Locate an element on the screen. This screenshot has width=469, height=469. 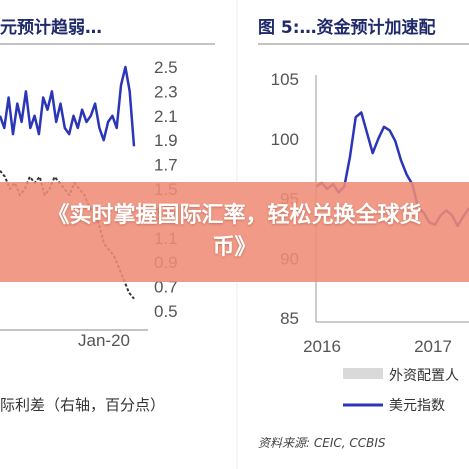
source-note: 资料来源: CEIC, CCBIS is located at coordinates (322, 443).